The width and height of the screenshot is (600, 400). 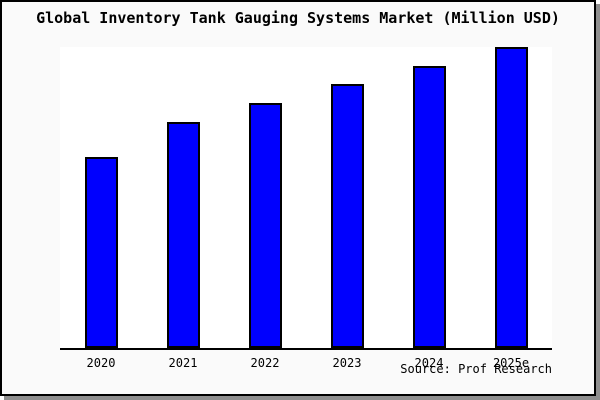 I want to click on bar-column-2022: 2022, so click(x=265, y=208).